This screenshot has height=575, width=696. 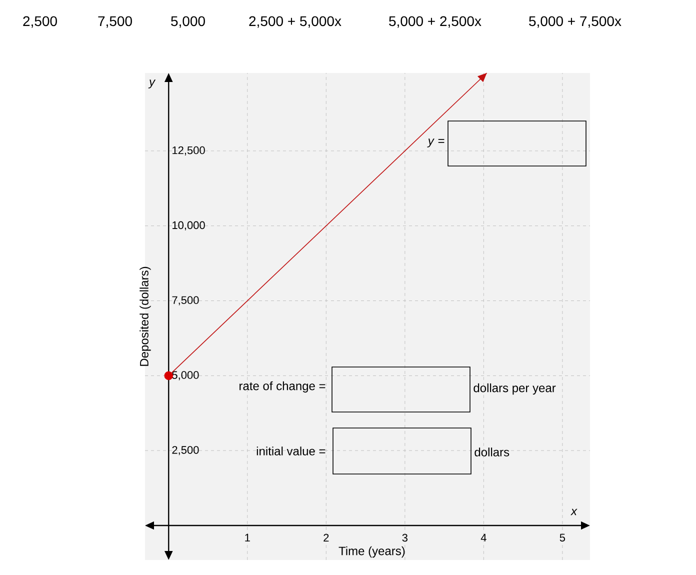 What do you see at coordinates (295, 22) in the screenshot?
I see `text: 2,500 + 5,000x` at bounding box center [295, 22].